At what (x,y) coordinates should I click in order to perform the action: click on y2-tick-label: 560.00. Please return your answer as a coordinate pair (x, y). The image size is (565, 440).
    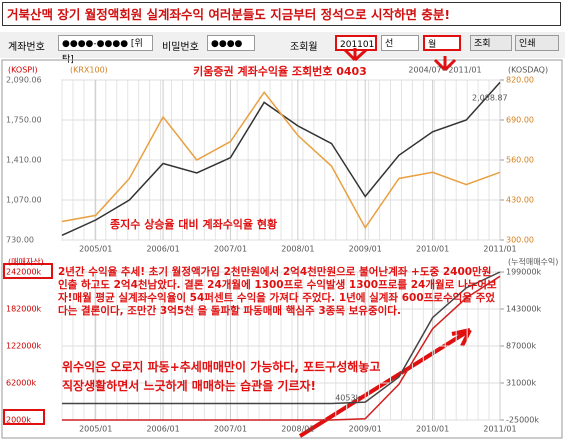
    Looking at the image, I should click on (520, 160).